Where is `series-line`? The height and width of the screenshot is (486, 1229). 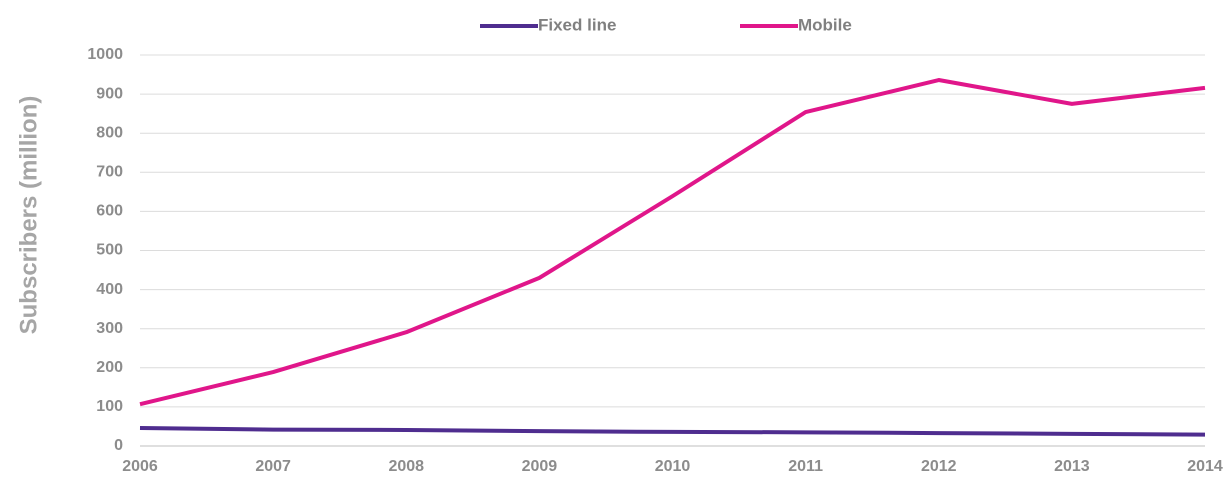 series-line is located at coordinates (672, 431).